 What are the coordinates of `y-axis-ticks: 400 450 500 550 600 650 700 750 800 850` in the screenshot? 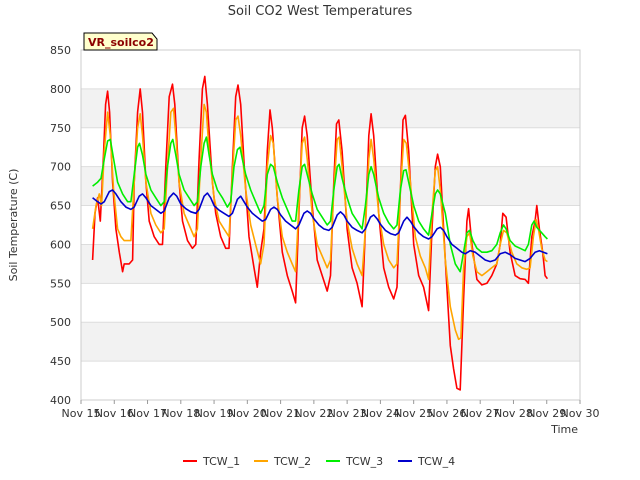 It's located at (60, 225).